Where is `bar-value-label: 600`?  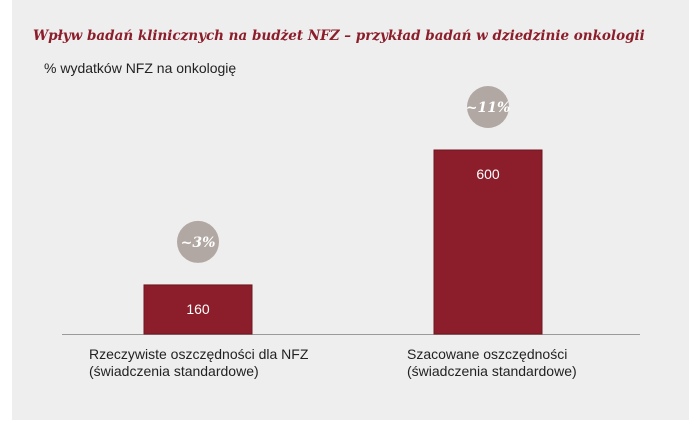 bar-value-label: 600 is located at coordinates (488, 174).